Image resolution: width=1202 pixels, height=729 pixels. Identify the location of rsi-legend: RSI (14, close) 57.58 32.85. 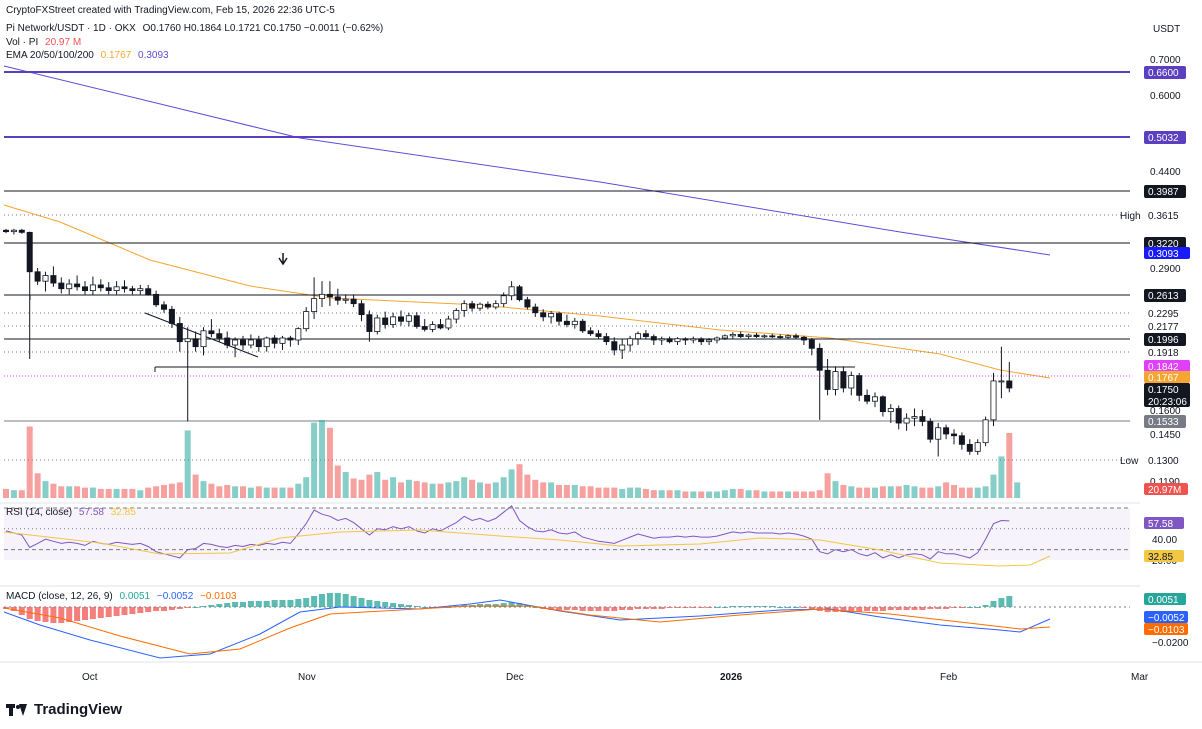
(71, 512).